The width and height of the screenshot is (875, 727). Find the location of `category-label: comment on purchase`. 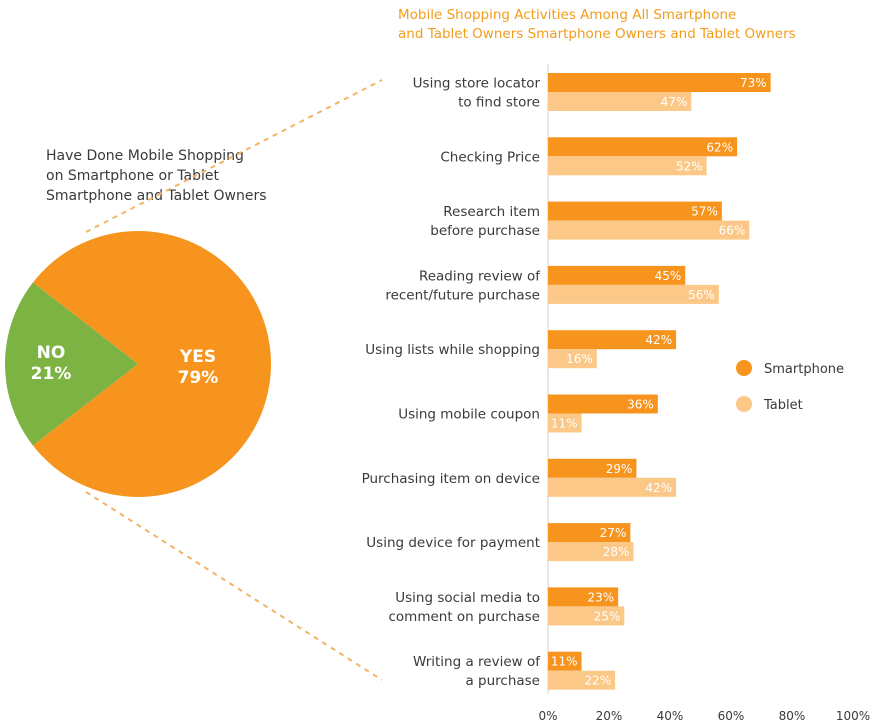

category-label: comment on purchase is located at coordinates (464, 617).